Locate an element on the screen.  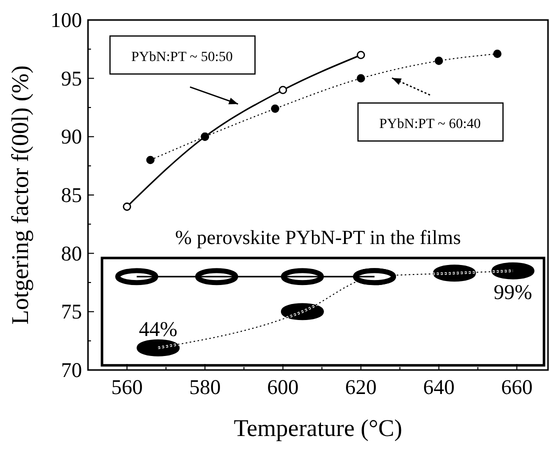
y-tick-label: 85 is located at coordinates (71, 195).